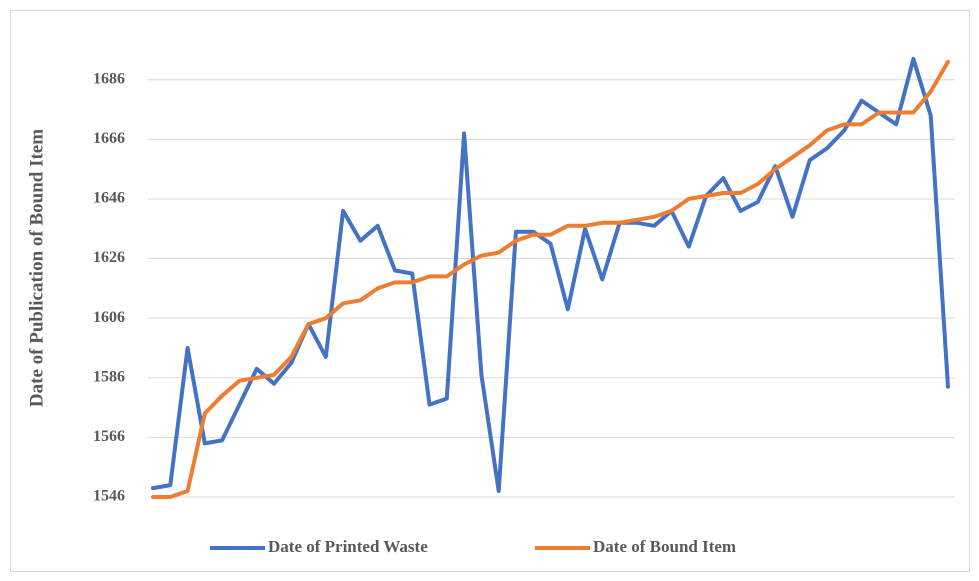 The image size is (979, 581). Describe the element at coordinates (109, 138) in the screenshot. I see `y-tick-label: 1666` at that location.